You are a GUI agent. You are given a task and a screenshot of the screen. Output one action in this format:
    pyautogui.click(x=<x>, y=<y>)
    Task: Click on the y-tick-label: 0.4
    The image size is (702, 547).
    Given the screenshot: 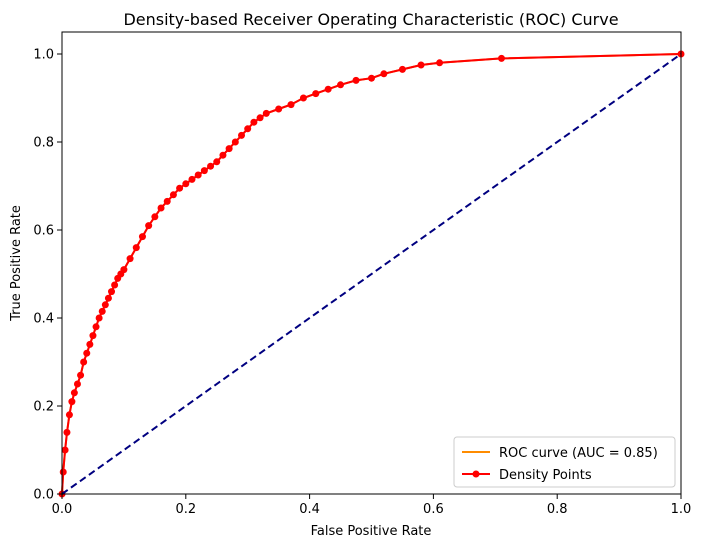 What is the action you would take?
    pyautogui.click(x=43, y=319)
    